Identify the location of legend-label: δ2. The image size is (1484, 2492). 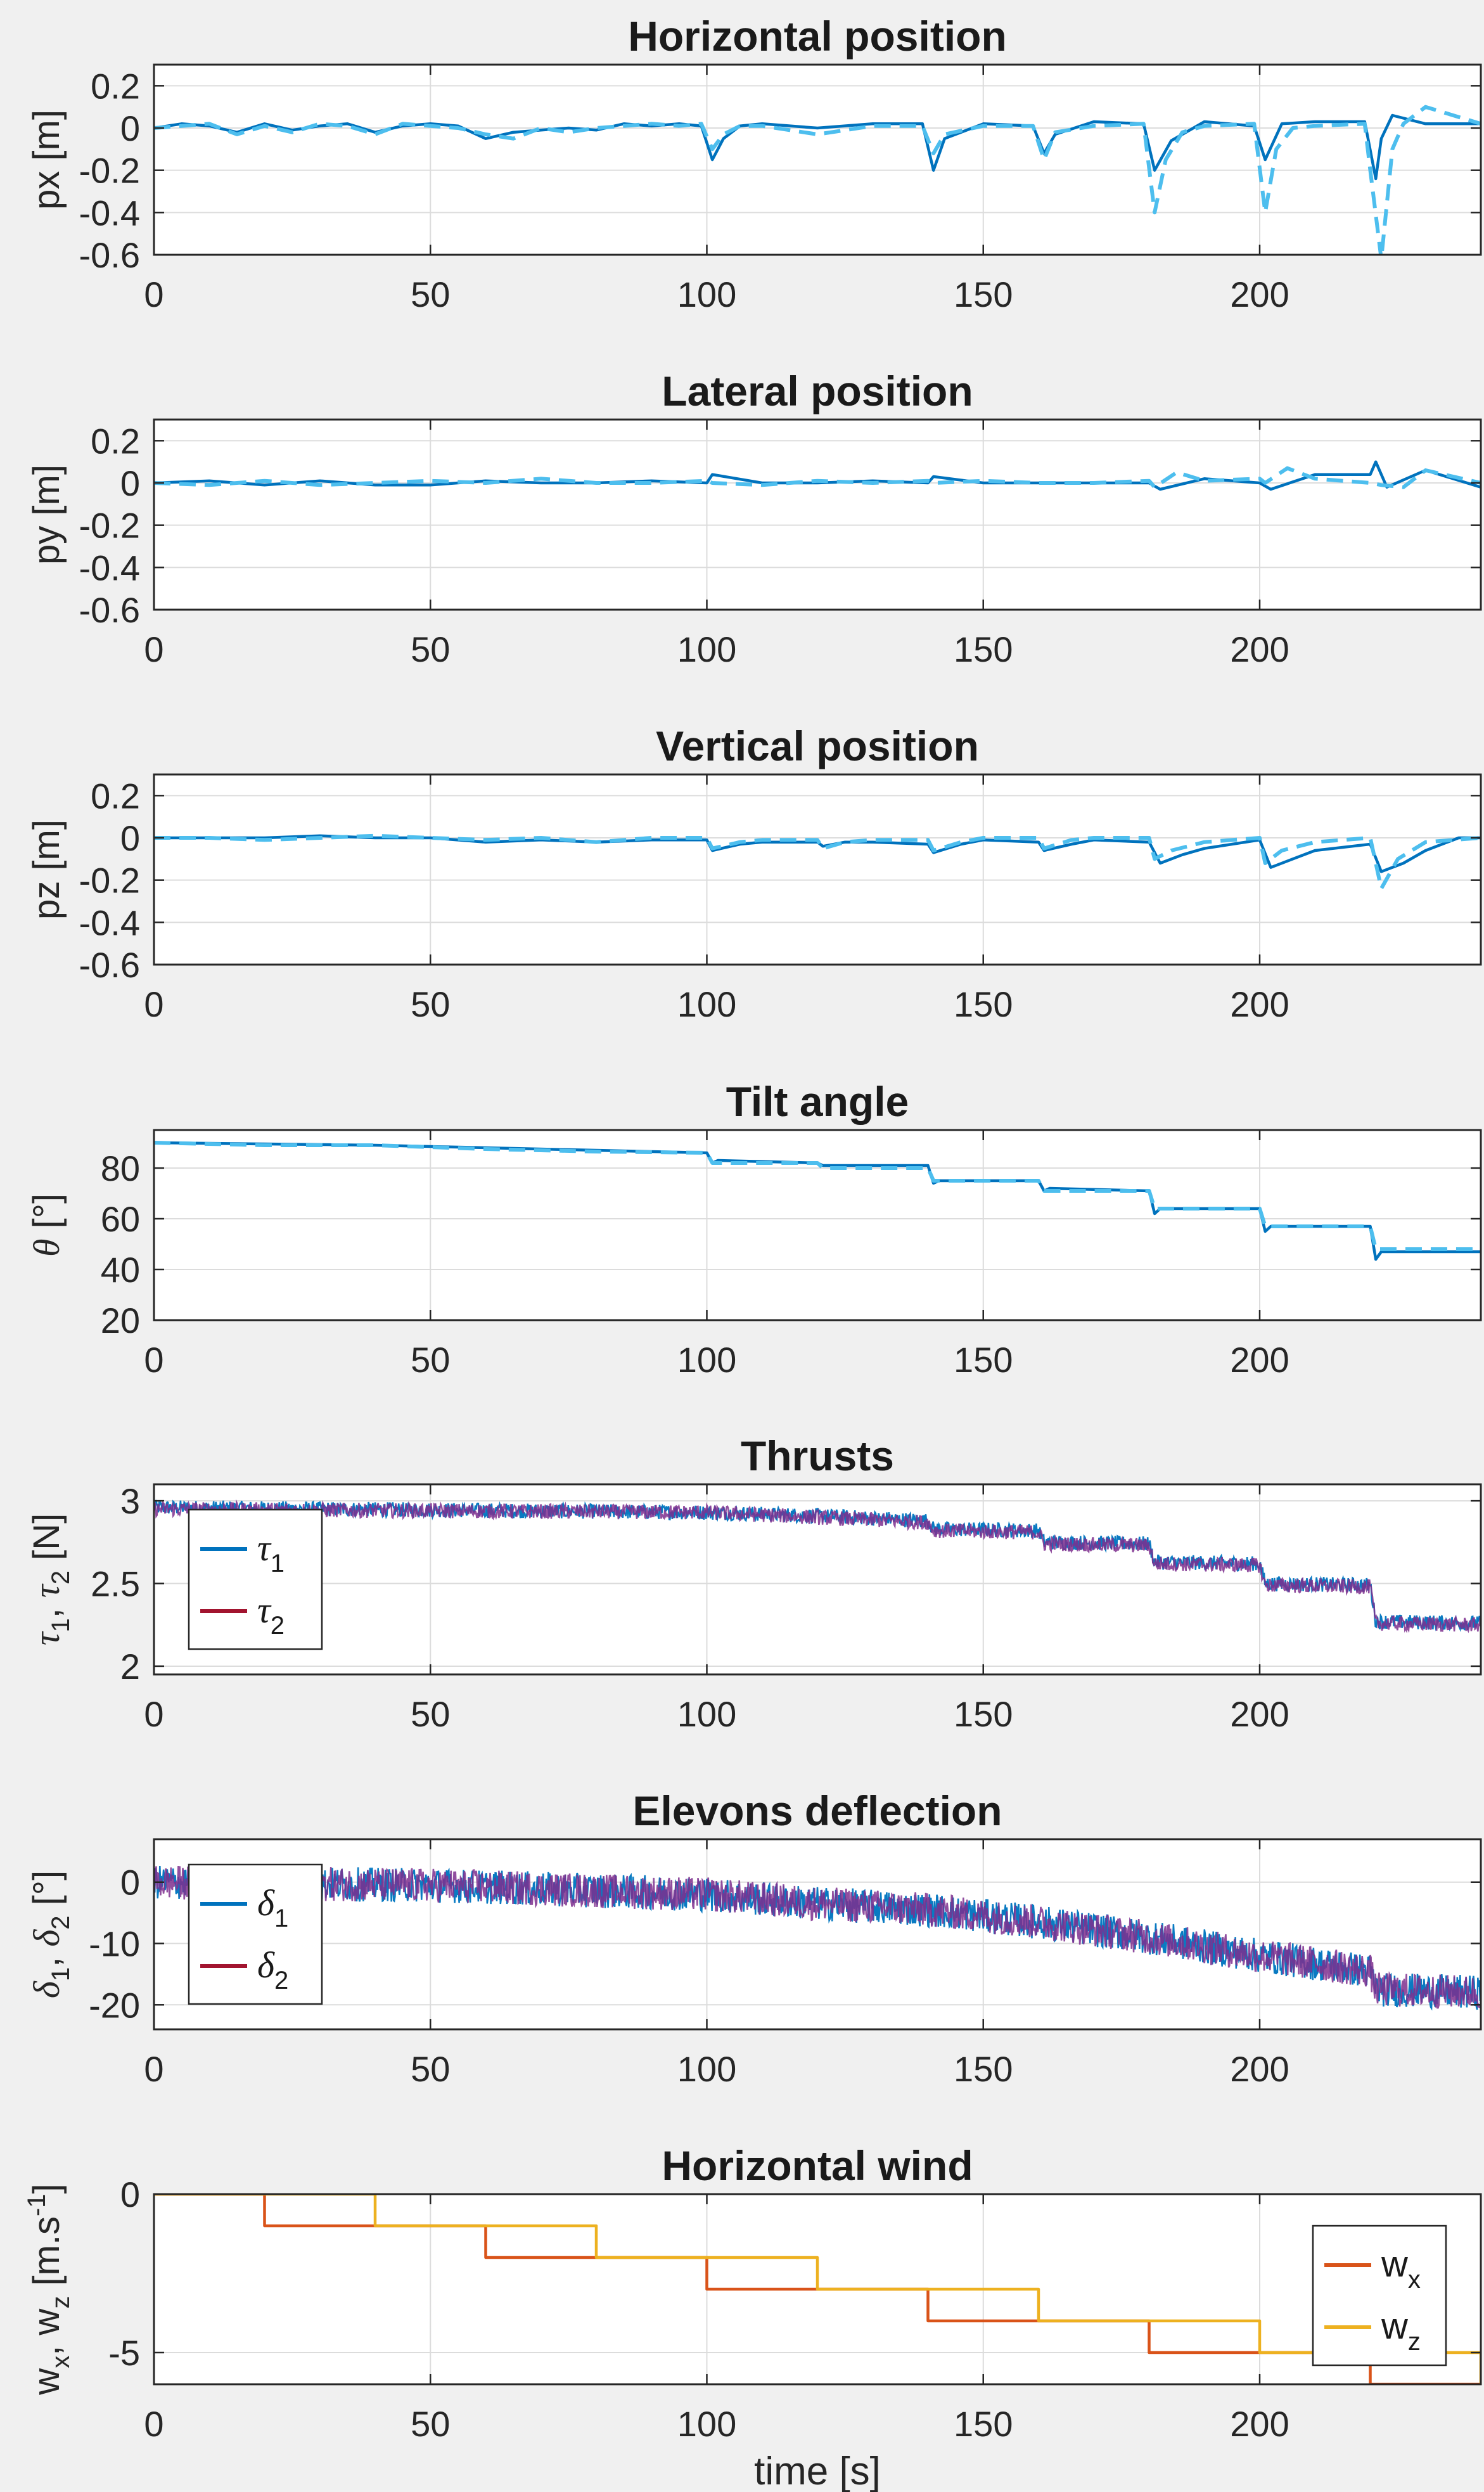
(272, 1969).